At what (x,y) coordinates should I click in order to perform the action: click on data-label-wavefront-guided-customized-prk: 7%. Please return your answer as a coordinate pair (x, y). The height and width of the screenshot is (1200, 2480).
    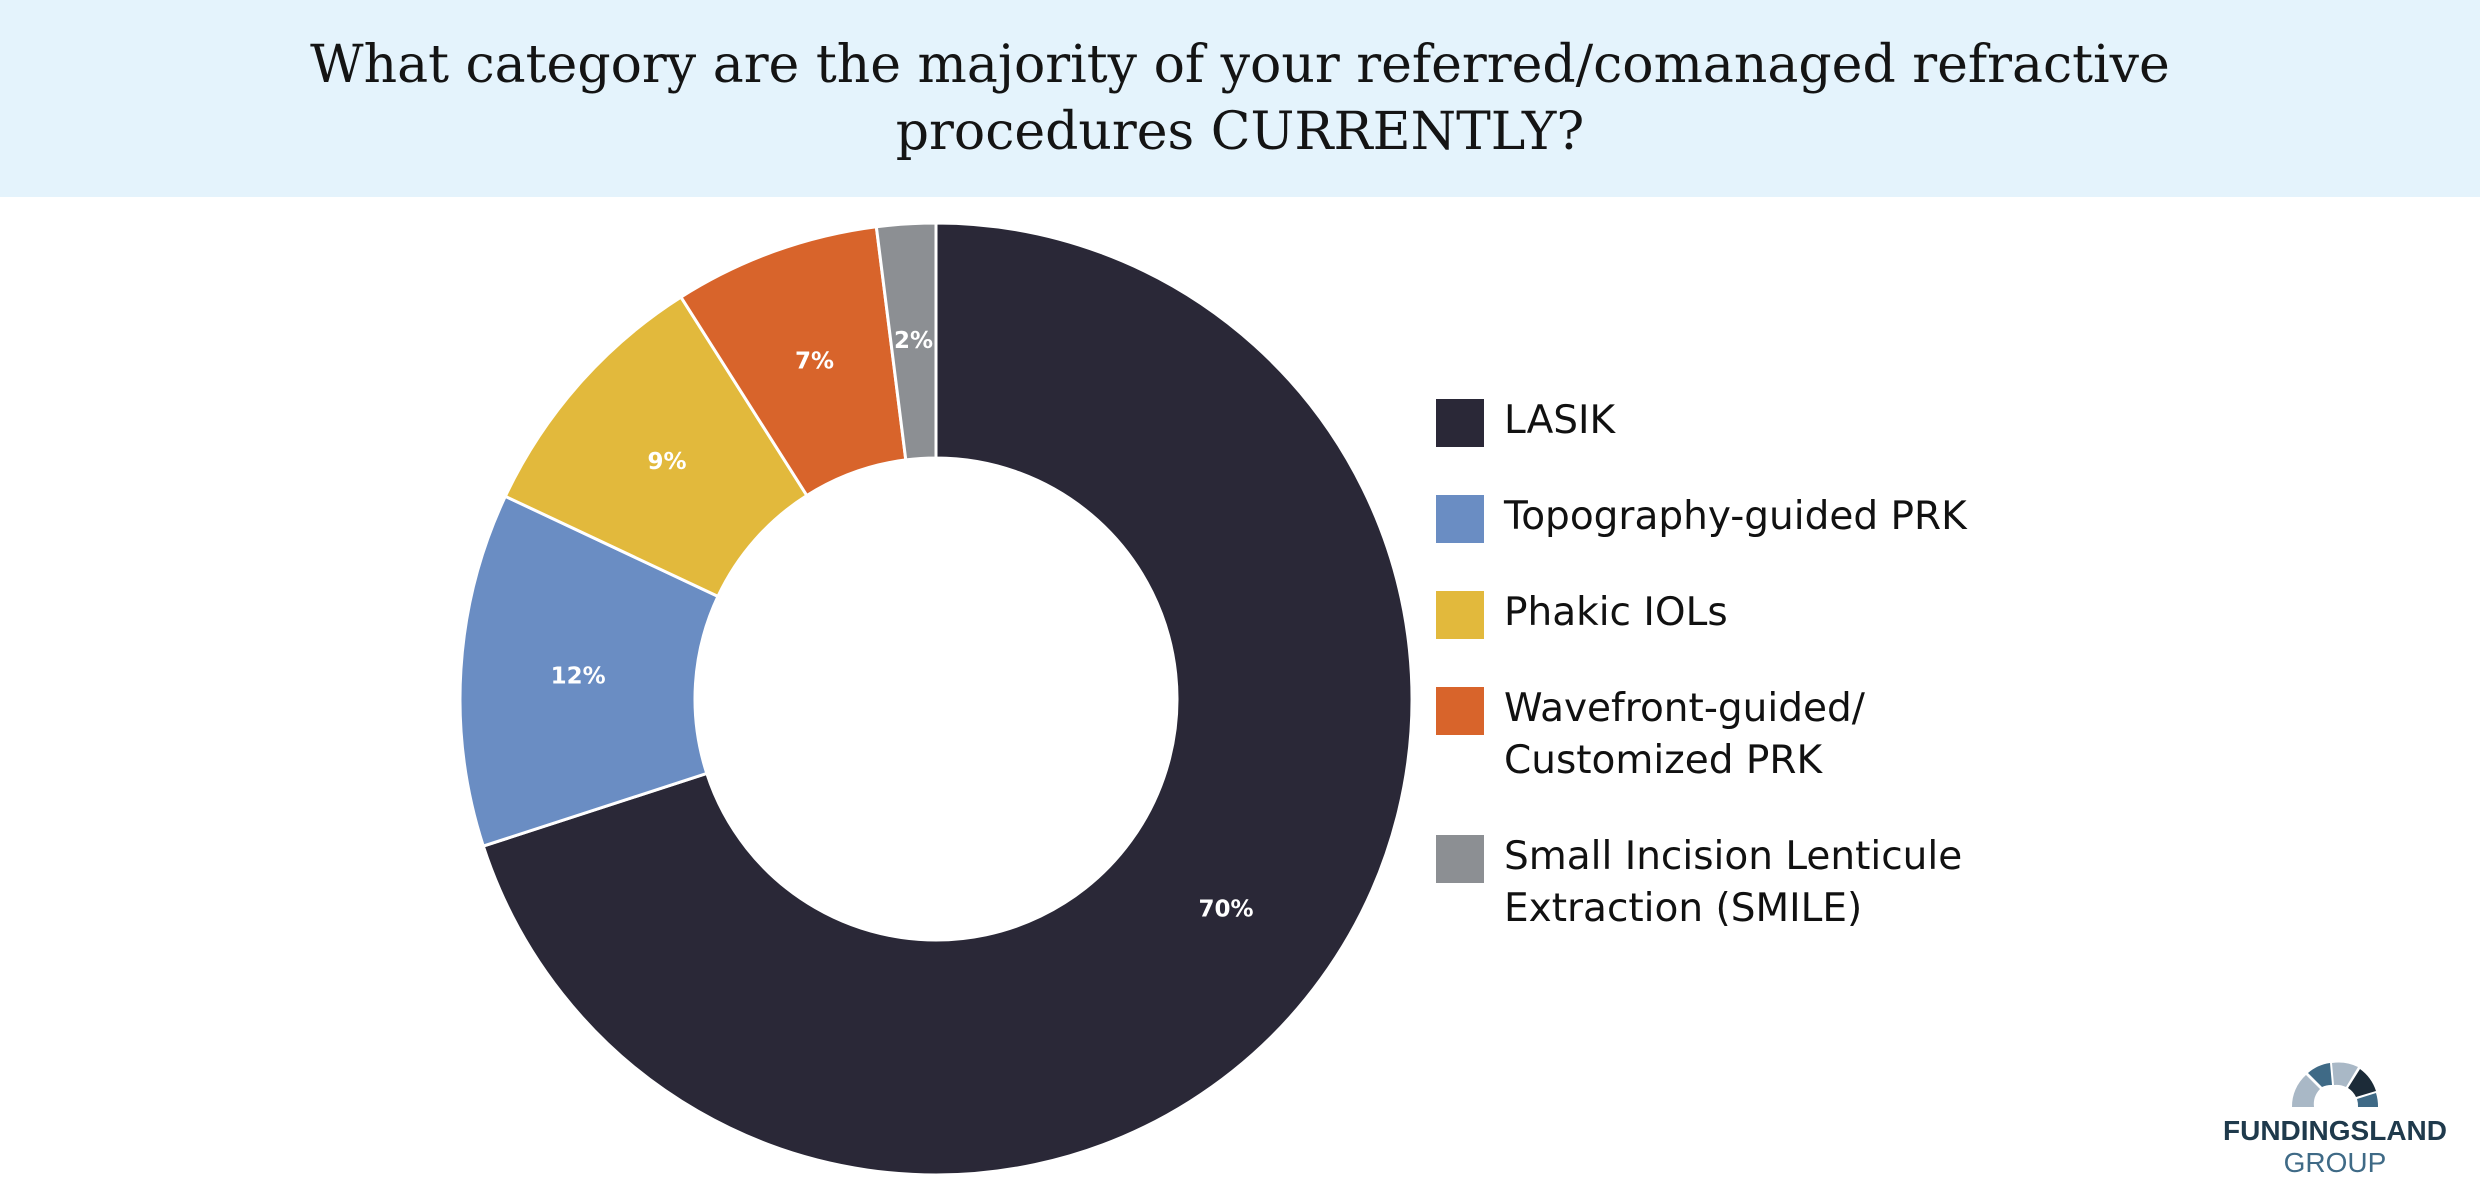
    Looking at the image, I should click on (814, 362).